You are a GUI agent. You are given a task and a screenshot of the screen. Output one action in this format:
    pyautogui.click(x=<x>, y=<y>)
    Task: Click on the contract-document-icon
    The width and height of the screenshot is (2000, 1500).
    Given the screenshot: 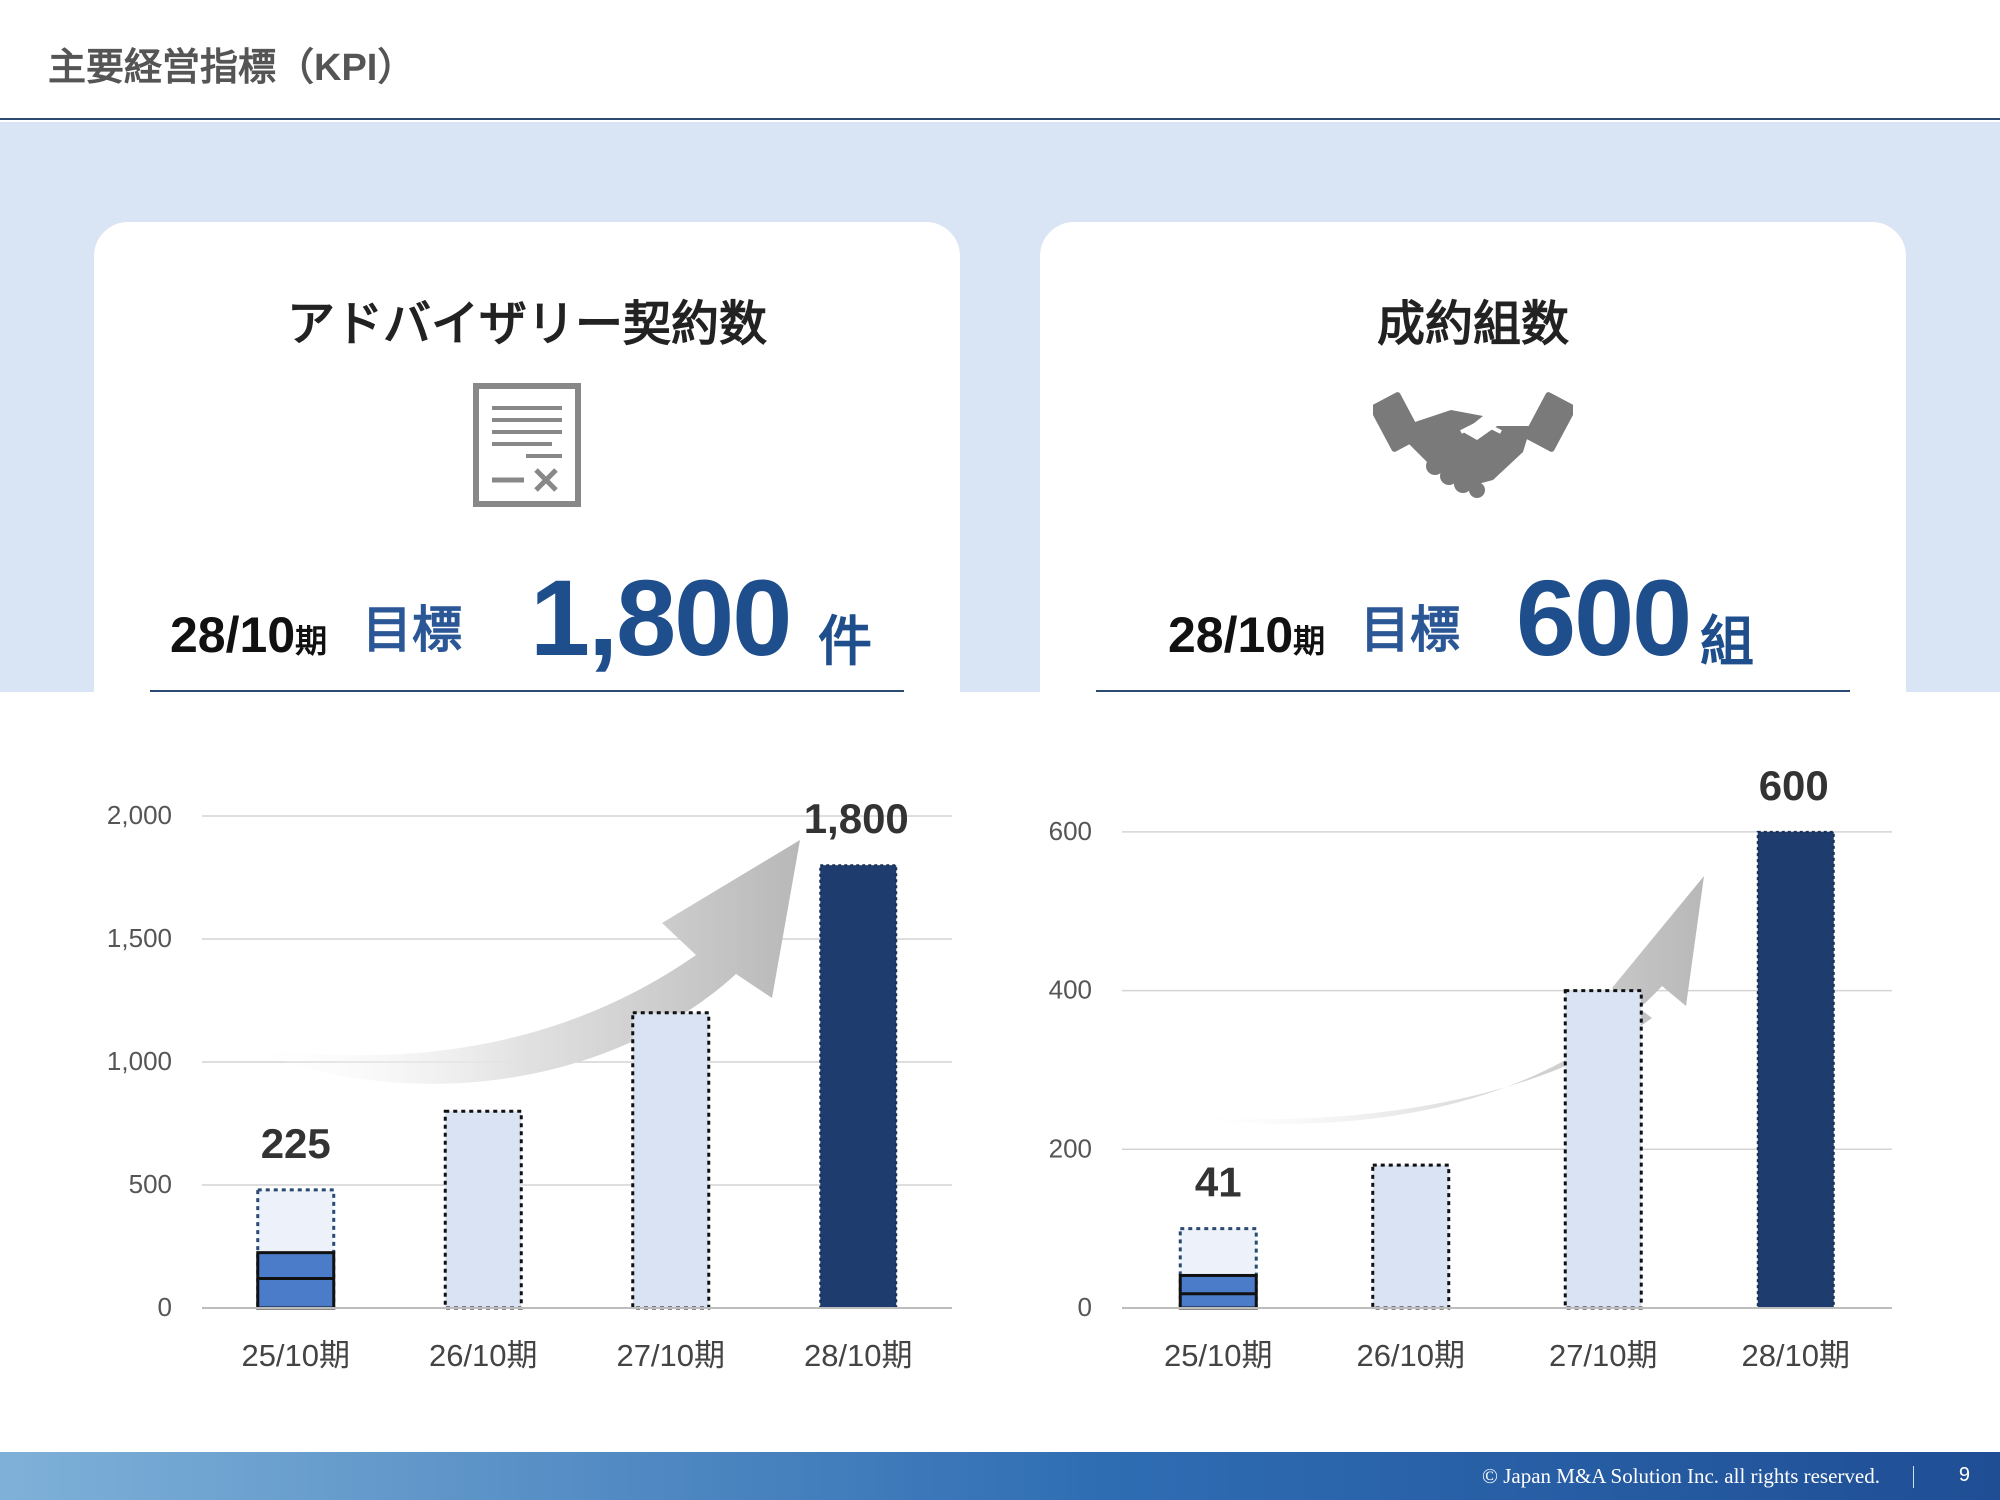 What is the action you would take?
    pyautogui.click(x=527, y=445)
    